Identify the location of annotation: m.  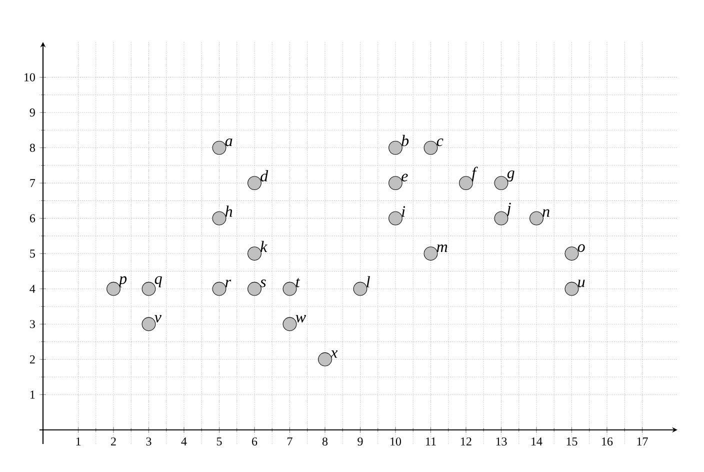
(442, 248).